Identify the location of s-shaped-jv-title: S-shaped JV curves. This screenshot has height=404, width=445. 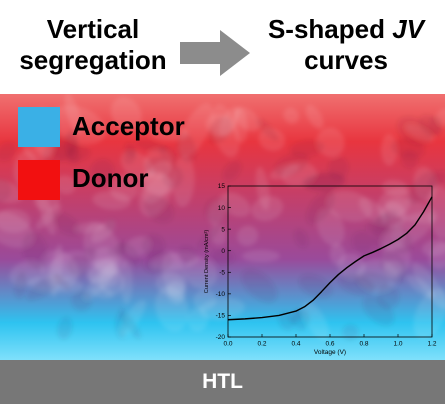
(346, 45).